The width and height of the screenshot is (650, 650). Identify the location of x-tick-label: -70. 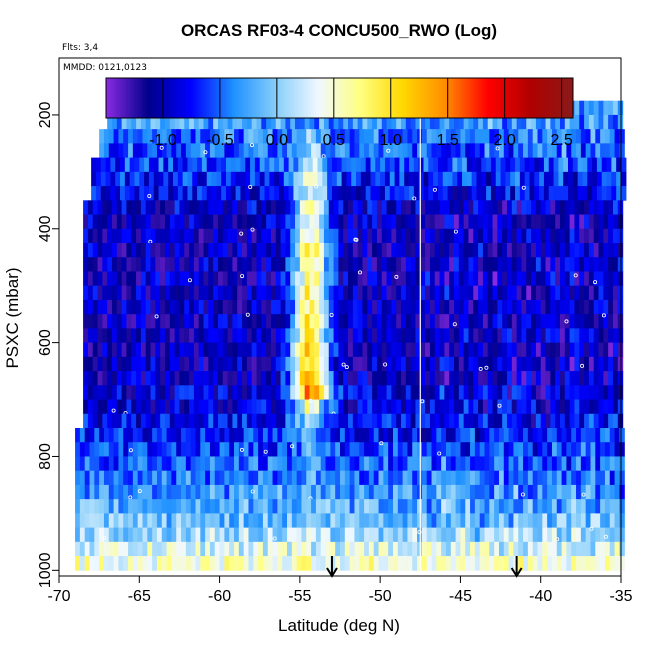
(58, 596).